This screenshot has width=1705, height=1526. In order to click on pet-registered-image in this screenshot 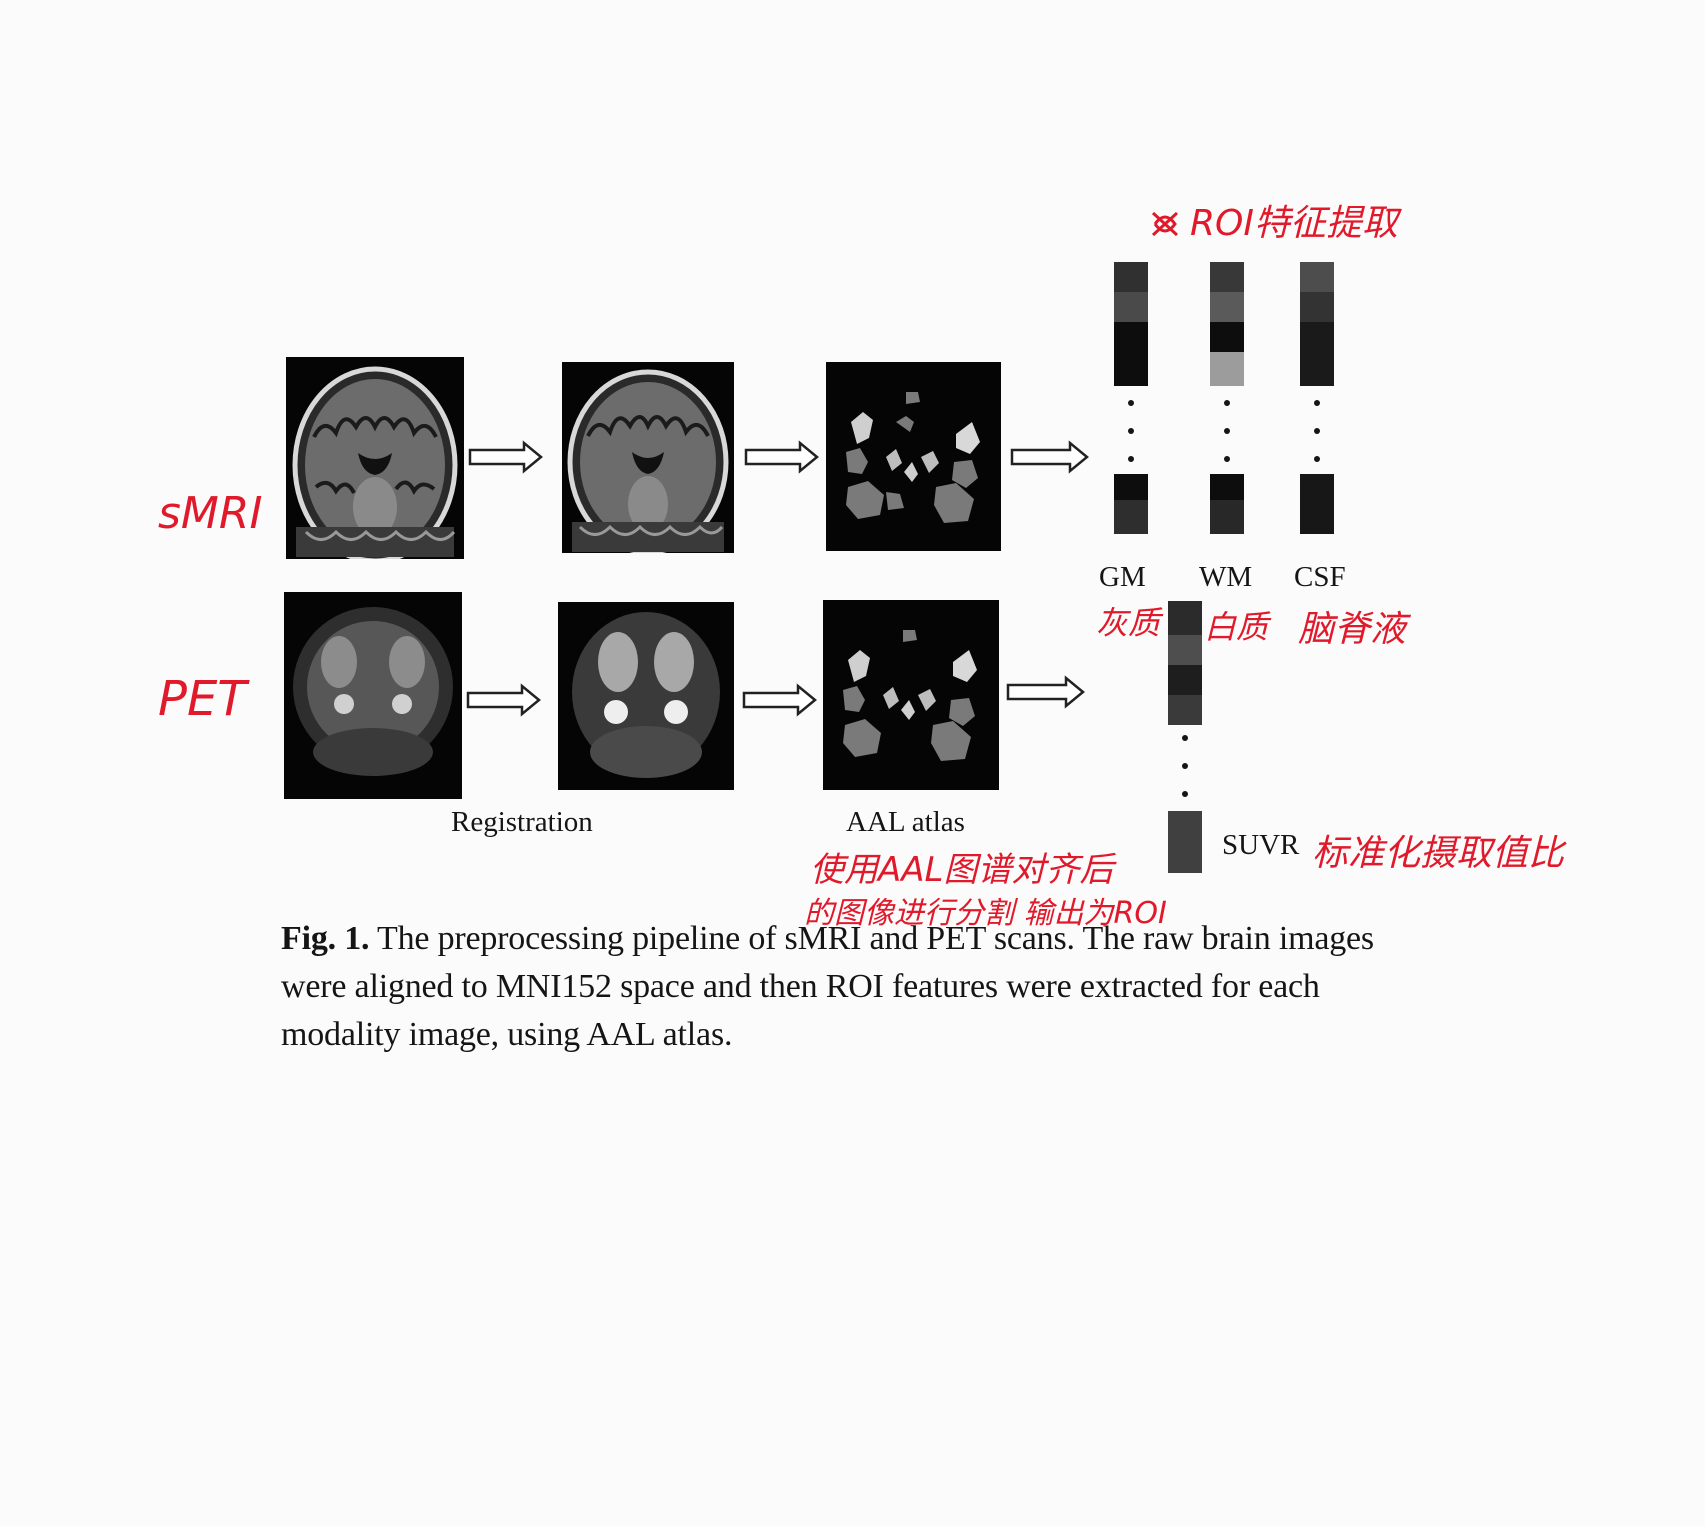, I will do `click(646, 696)`.